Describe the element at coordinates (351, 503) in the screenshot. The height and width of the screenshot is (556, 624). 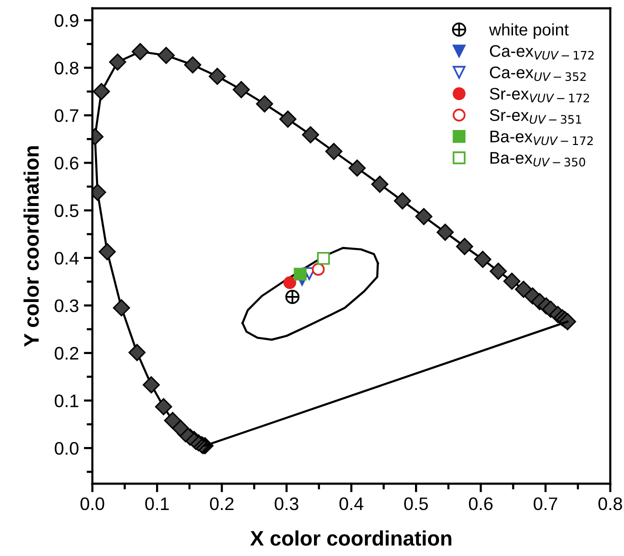
I see `x-tick-label: 0.4` at that location.